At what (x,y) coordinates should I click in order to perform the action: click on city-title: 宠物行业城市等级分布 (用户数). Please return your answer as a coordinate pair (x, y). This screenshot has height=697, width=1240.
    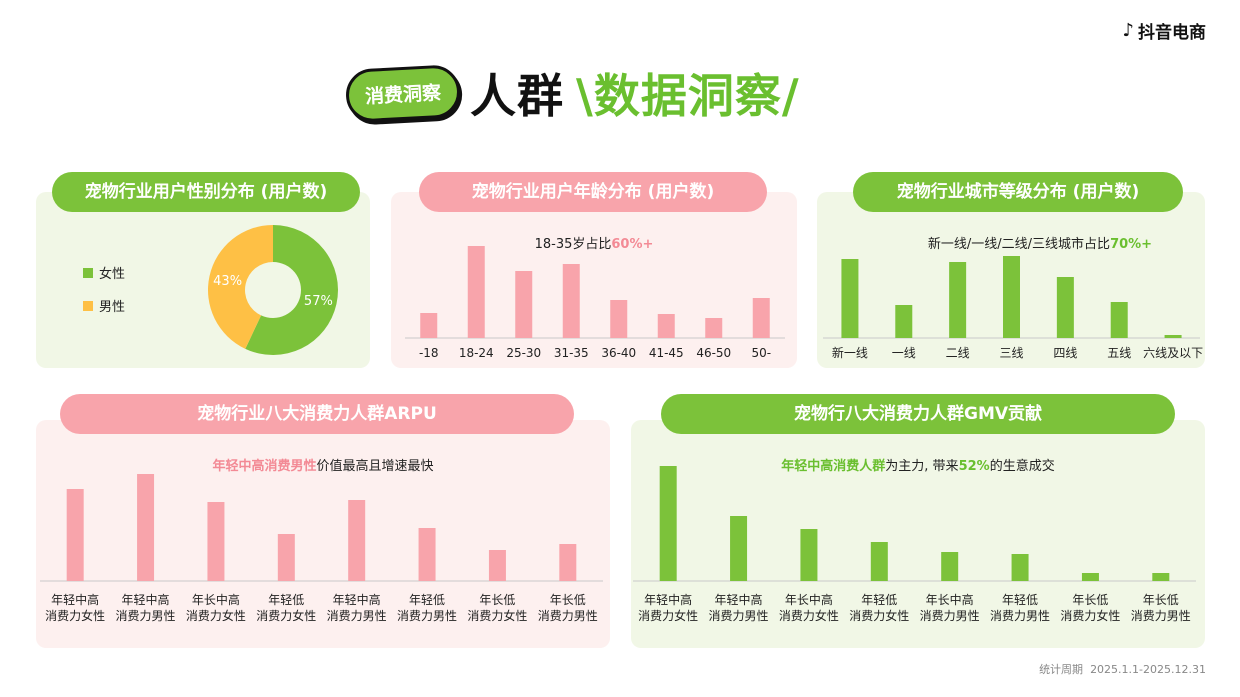
    Looking at the image, I should click on (1018, 192).